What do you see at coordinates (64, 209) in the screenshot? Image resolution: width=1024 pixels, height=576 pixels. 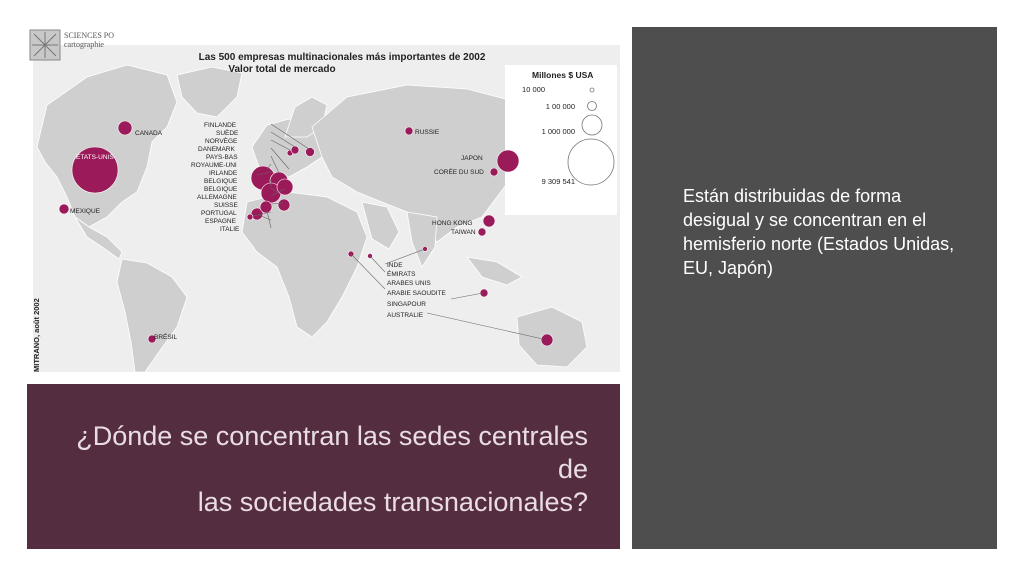 I see `marker-mexique` at bounding box center [64, 209].